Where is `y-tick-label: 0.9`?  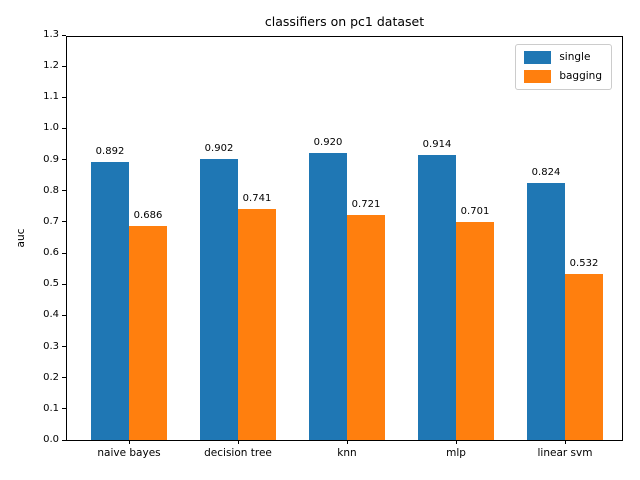
y-tick-label: 0.9 is located at coordinates (51, 159).